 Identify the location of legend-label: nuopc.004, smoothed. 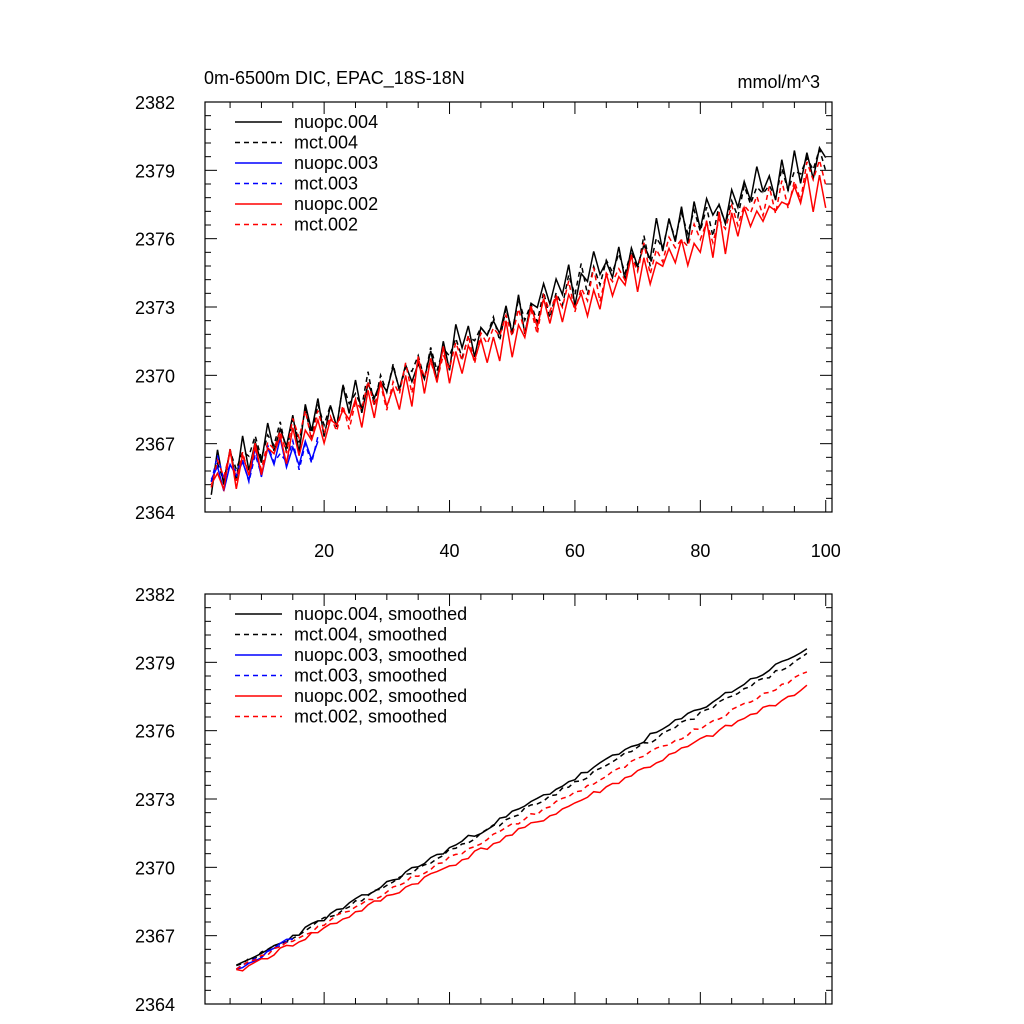
(380, 614).